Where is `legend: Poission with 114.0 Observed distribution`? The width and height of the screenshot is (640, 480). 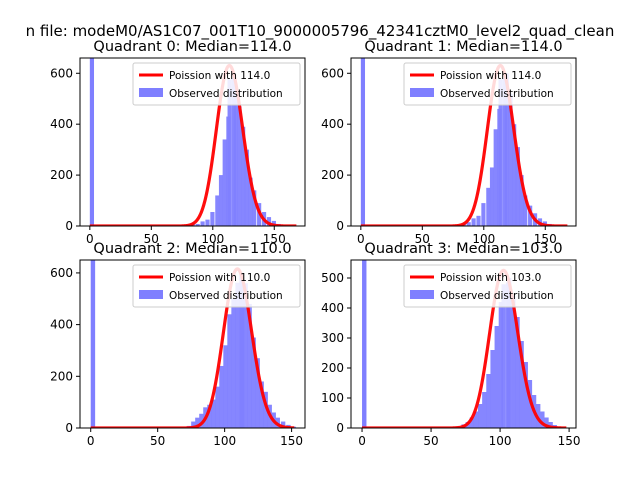
legend: Poission with 114.0 Observed distribution is located at coordinates (216, 84).